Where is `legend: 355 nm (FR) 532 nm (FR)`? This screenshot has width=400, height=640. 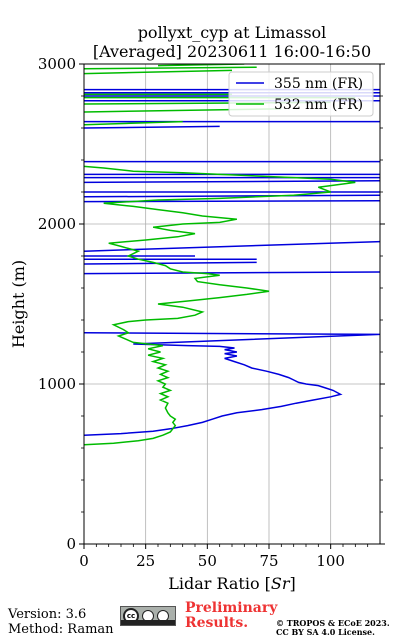 legend: 355 nm (FR) 532 nm (FR) is located at coordinates (301, 94).